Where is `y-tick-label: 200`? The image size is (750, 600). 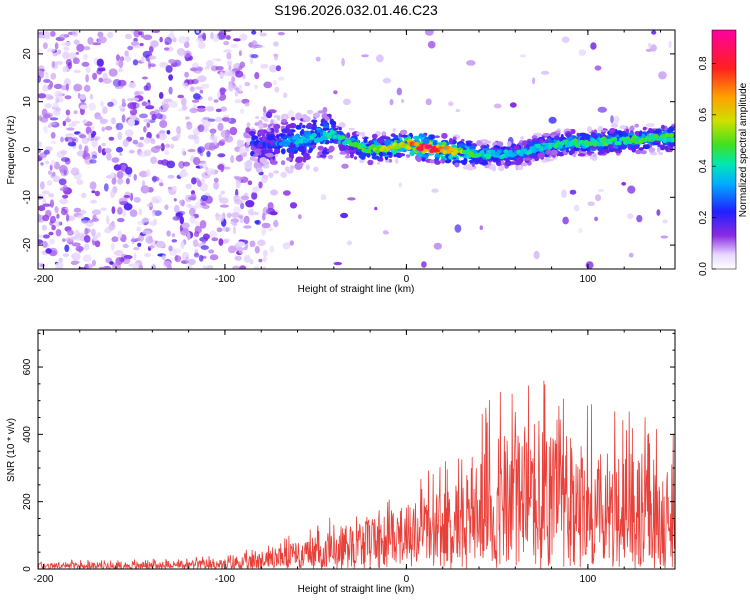 y-tick-label: 200 is located at coordinates (27, 501).